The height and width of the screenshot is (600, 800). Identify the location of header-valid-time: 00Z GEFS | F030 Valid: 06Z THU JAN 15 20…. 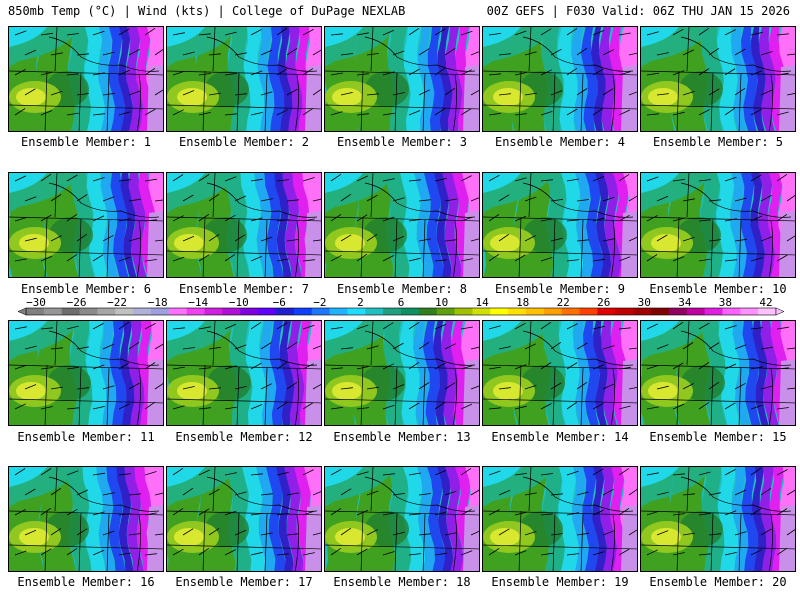
(638, 11).